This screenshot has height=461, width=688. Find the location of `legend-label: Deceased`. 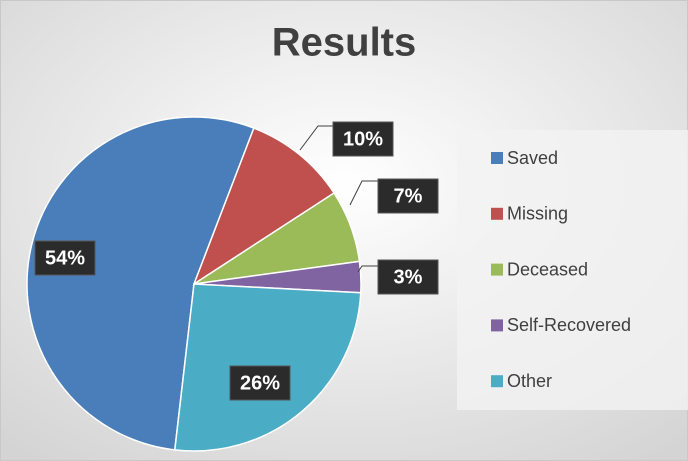

legend-label: Deceased is located at coordinates (547, 269).